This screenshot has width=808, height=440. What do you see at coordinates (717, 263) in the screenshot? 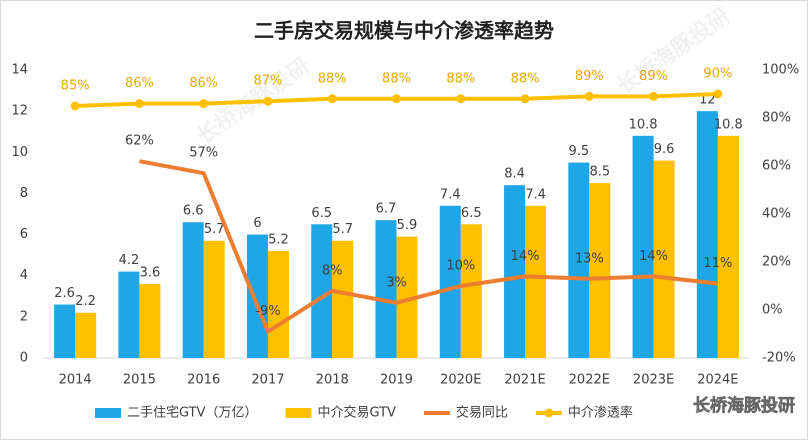
I see `data-label: 11%` at bounding box center [717, 263].